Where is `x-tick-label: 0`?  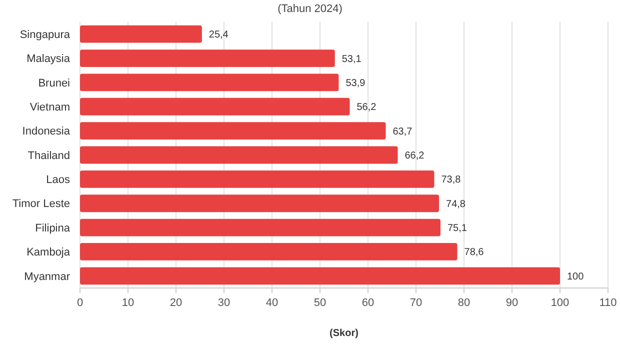
x-tick-label: 0 is located at coordinates (80, 303).